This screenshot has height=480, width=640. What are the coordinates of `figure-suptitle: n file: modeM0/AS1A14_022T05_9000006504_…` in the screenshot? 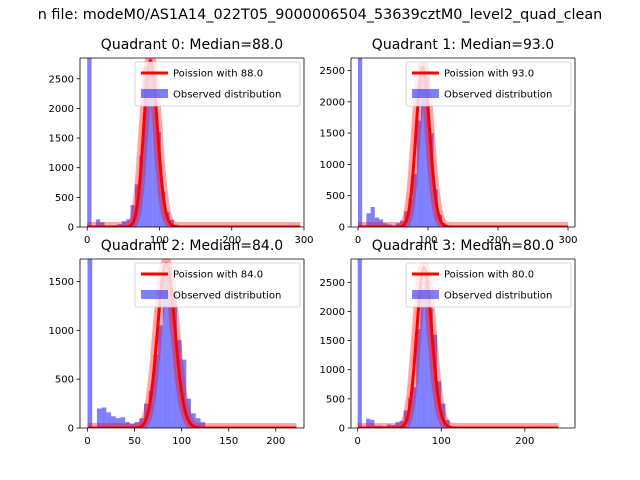 It's located at (320, 15).